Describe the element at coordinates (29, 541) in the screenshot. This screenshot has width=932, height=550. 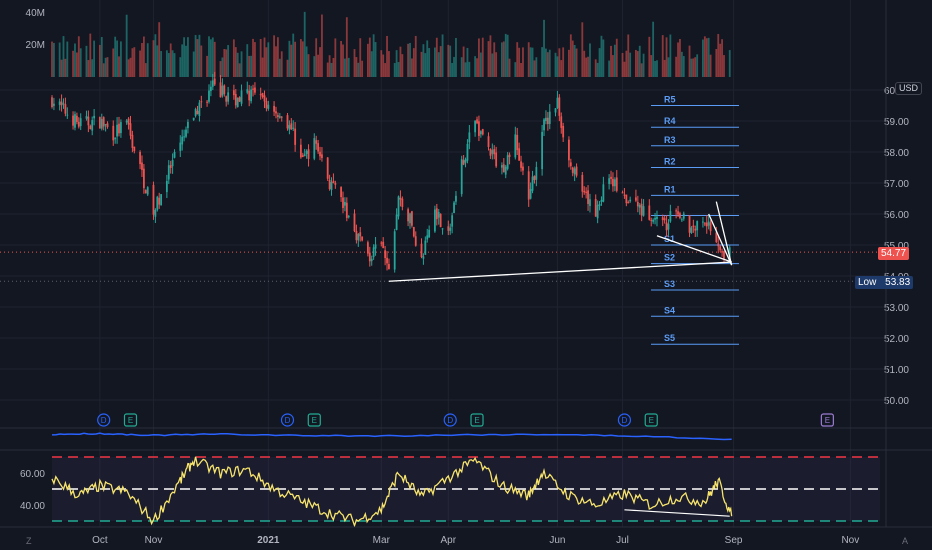
I see `auto-scale-control-left: Z` at that location.